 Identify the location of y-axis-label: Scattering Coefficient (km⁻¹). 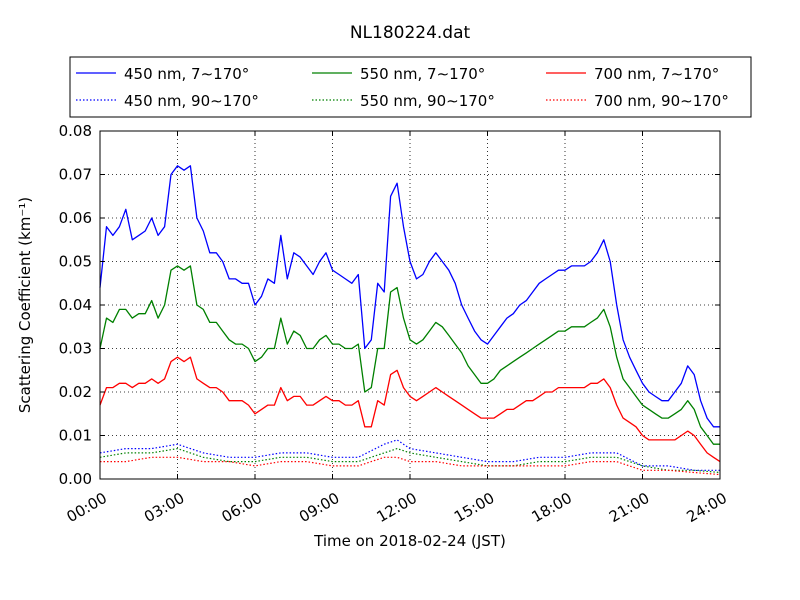
(25, 305).